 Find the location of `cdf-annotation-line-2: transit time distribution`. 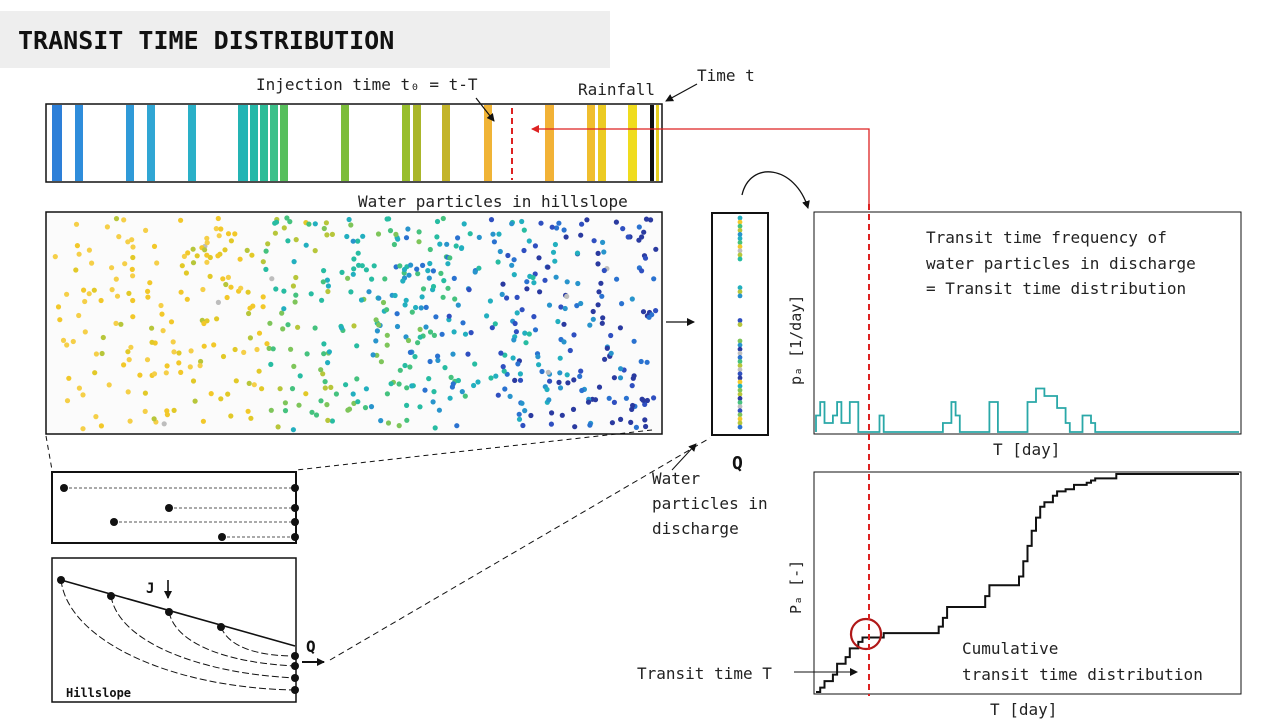

cdf-annotation-line-2: transit time distribution is located at coordinates (1082, 674).